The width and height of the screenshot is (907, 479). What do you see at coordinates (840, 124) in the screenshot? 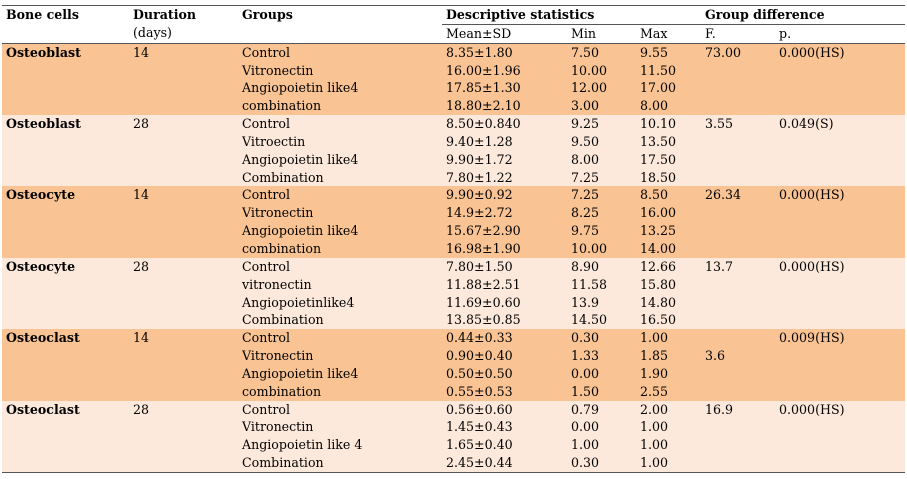
I see `cell-p-value: 0.049(S)` at bounding box center [840, 124].